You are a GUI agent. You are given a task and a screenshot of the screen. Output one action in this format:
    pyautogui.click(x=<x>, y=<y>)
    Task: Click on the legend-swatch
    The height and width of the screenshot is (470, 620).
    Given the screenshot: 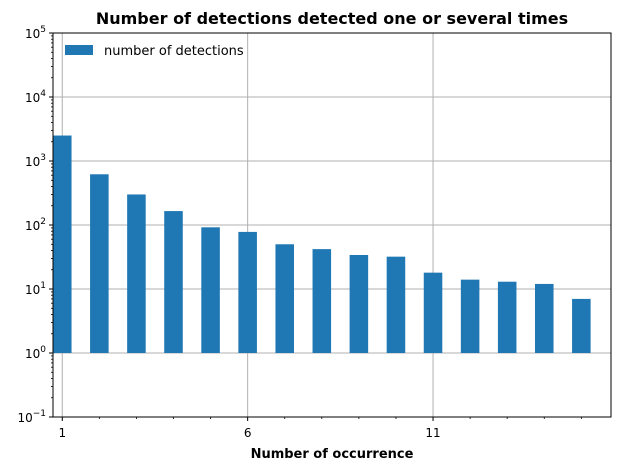 What is the action you would take?
    pyautogui.click(x=79, y=50)
    